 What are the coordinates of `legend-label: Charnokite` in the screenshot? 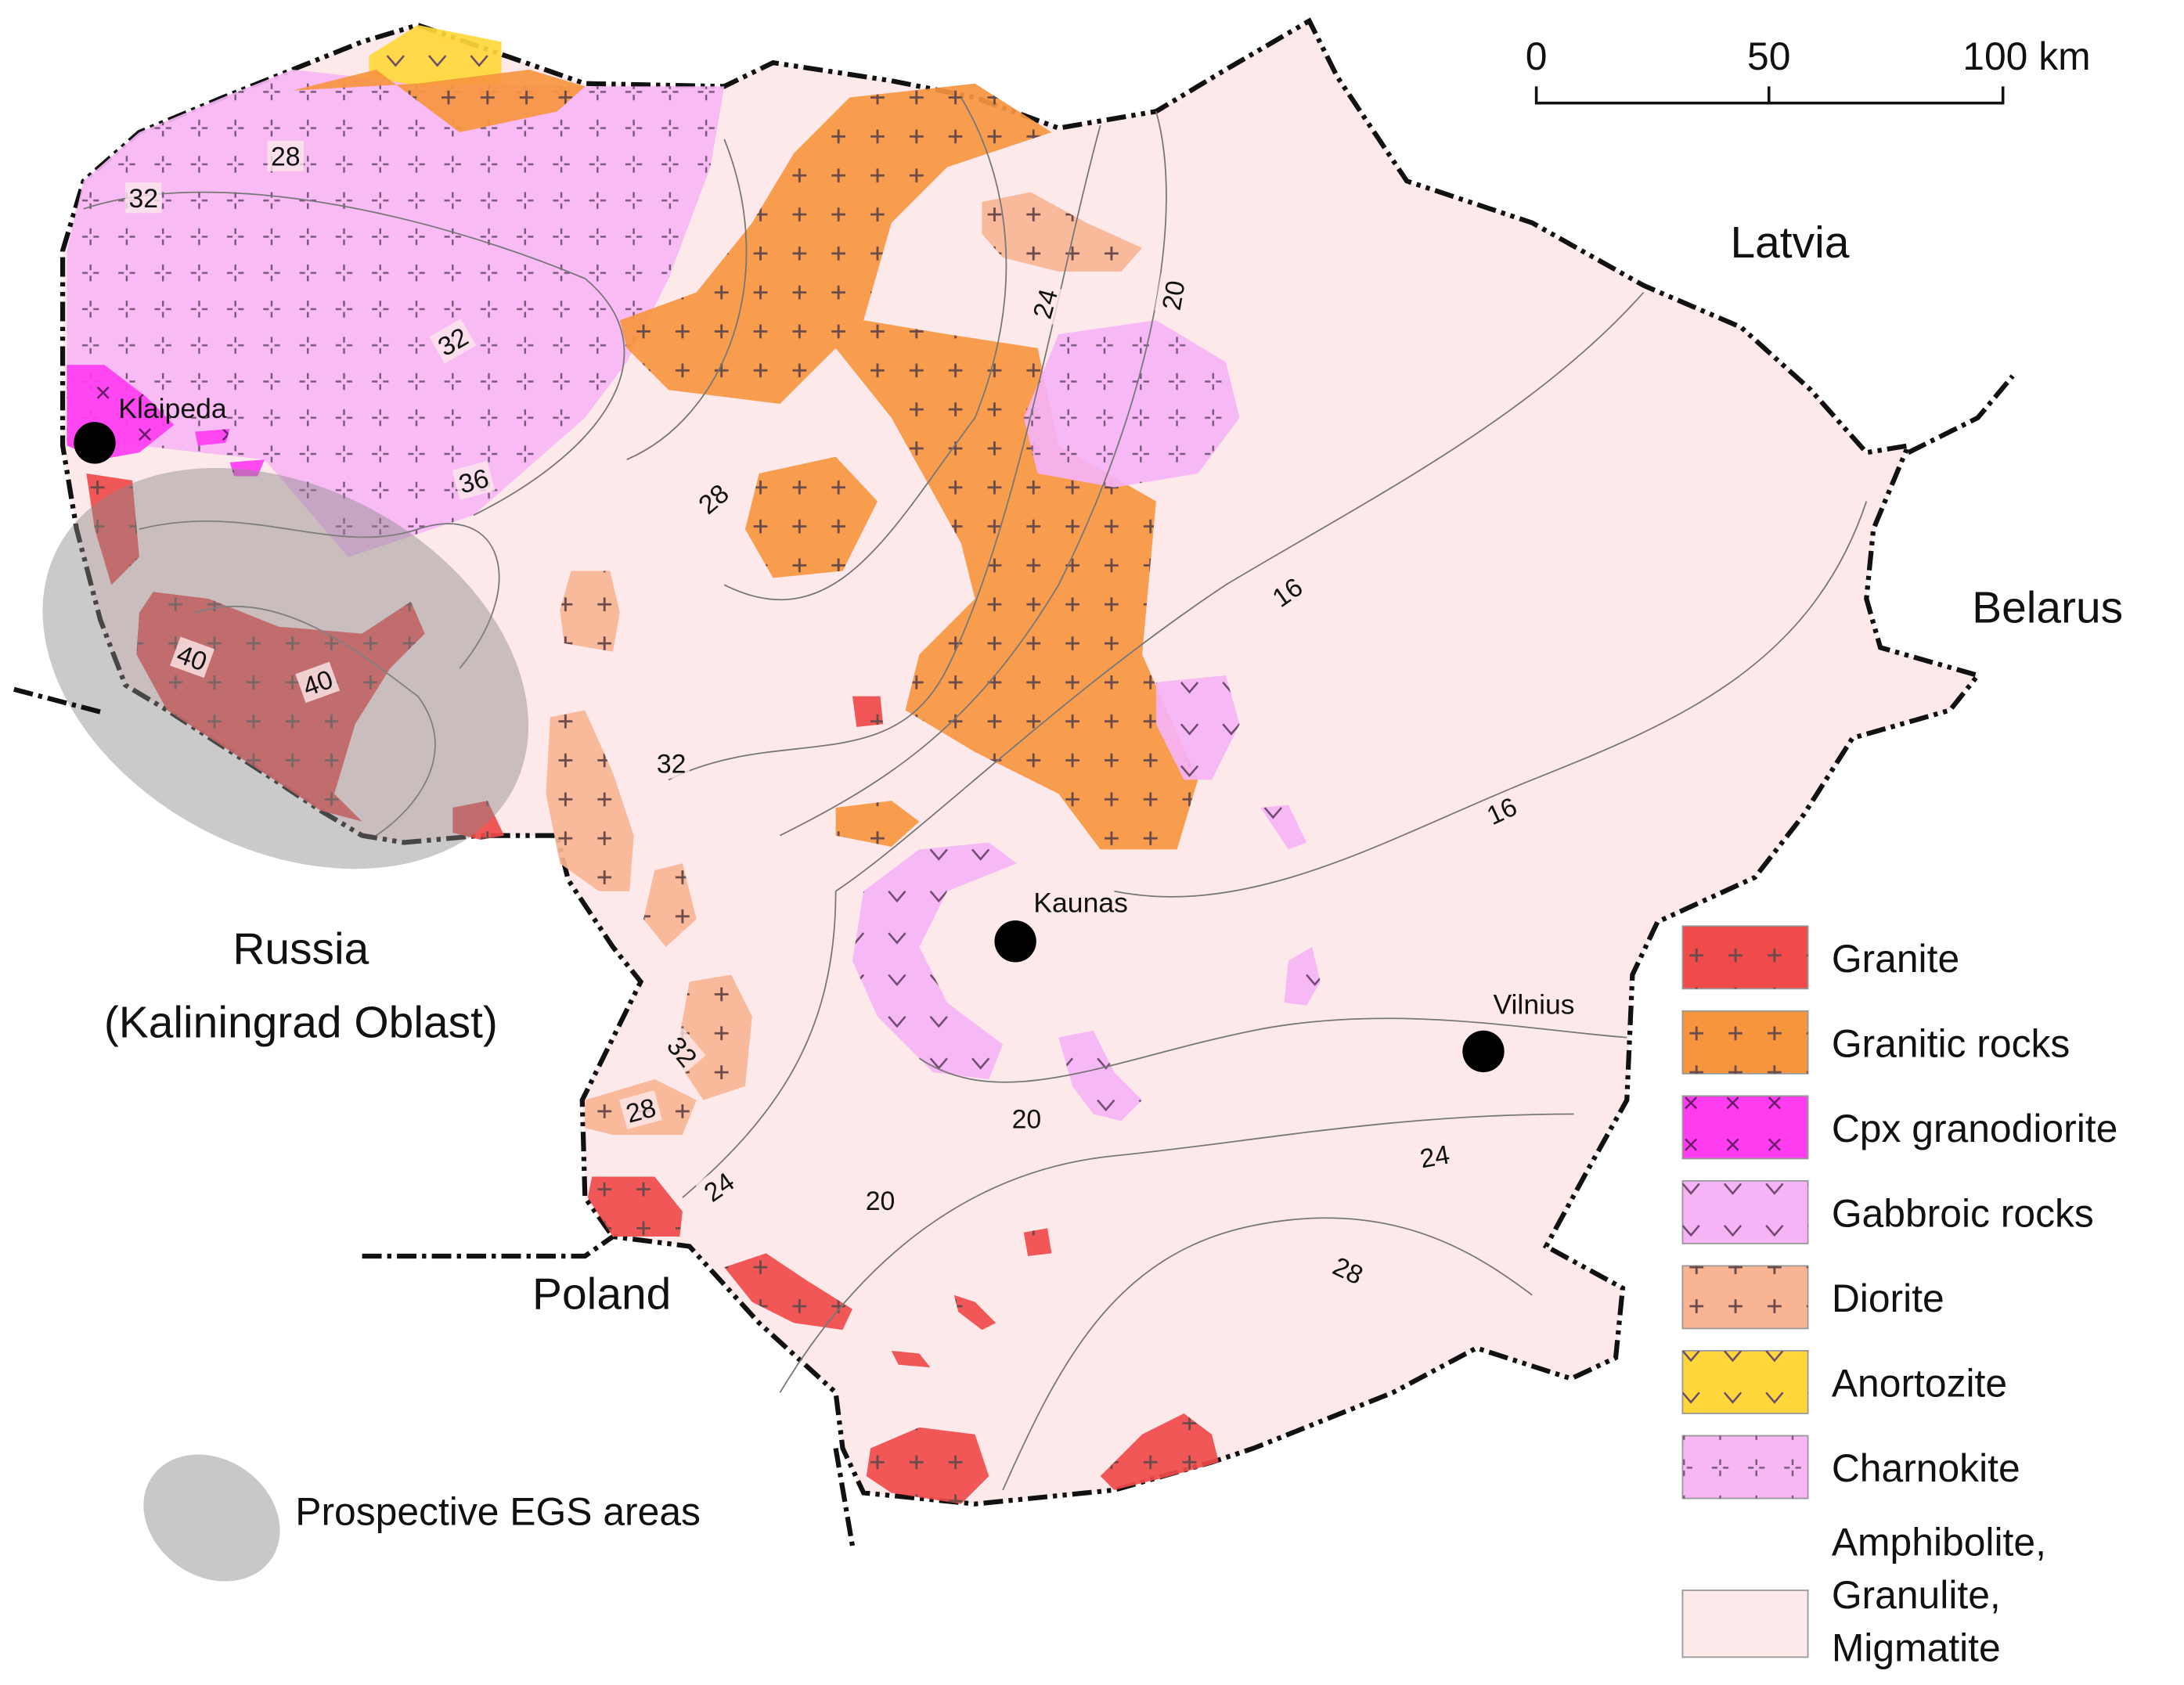 It's located at (1926, 1468).